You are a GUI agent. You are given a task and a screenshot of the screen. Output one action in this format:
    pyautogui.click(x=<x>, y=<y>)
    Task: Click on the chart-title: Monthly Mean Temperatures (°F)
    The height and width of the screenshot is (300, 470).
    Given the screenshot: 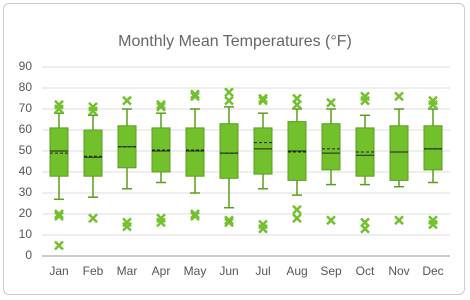 What is the action you would take?
    pyautogui.click(x=235, y=41)
    